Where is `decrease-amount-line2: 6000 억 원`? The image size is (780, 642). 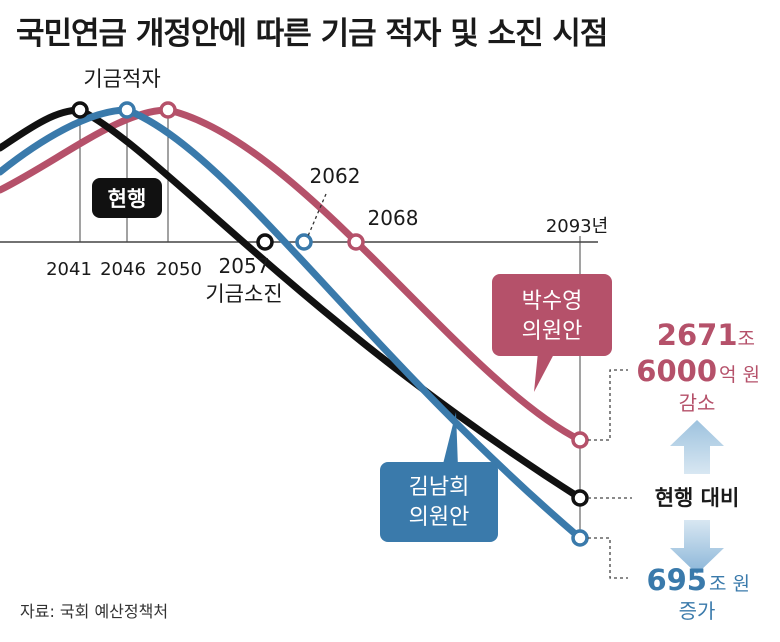
decrease-amount-line2: 6000 억 원 is located at coordinates (698, 371).